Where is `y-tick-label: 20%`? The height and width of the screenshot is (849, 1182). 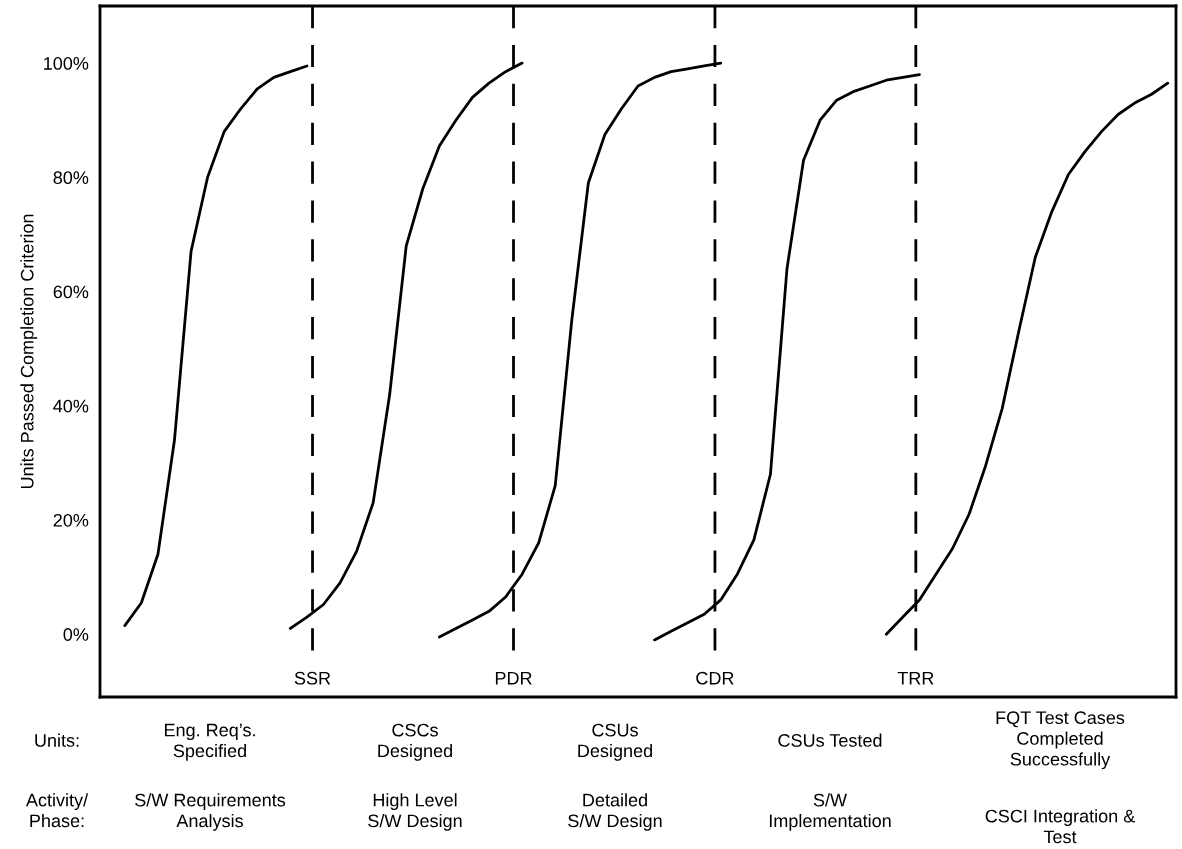
y-tick-label: 20% is located at coordinates (71, 520).